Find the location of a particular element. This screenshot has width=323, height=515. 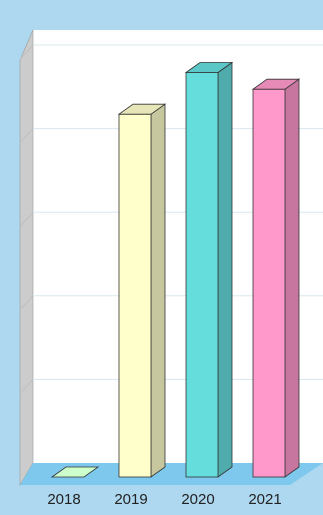

plot-left-wall is located at coordinates (26, 258).